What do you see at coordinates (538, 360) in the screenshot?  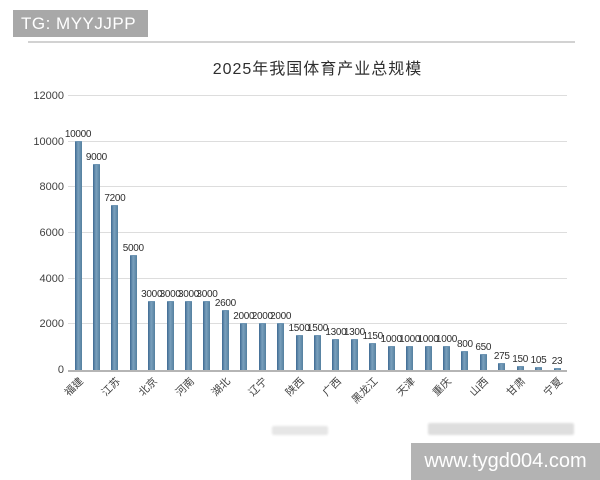 I see `bar-value-label: 105` at bounding box center [538, 360].